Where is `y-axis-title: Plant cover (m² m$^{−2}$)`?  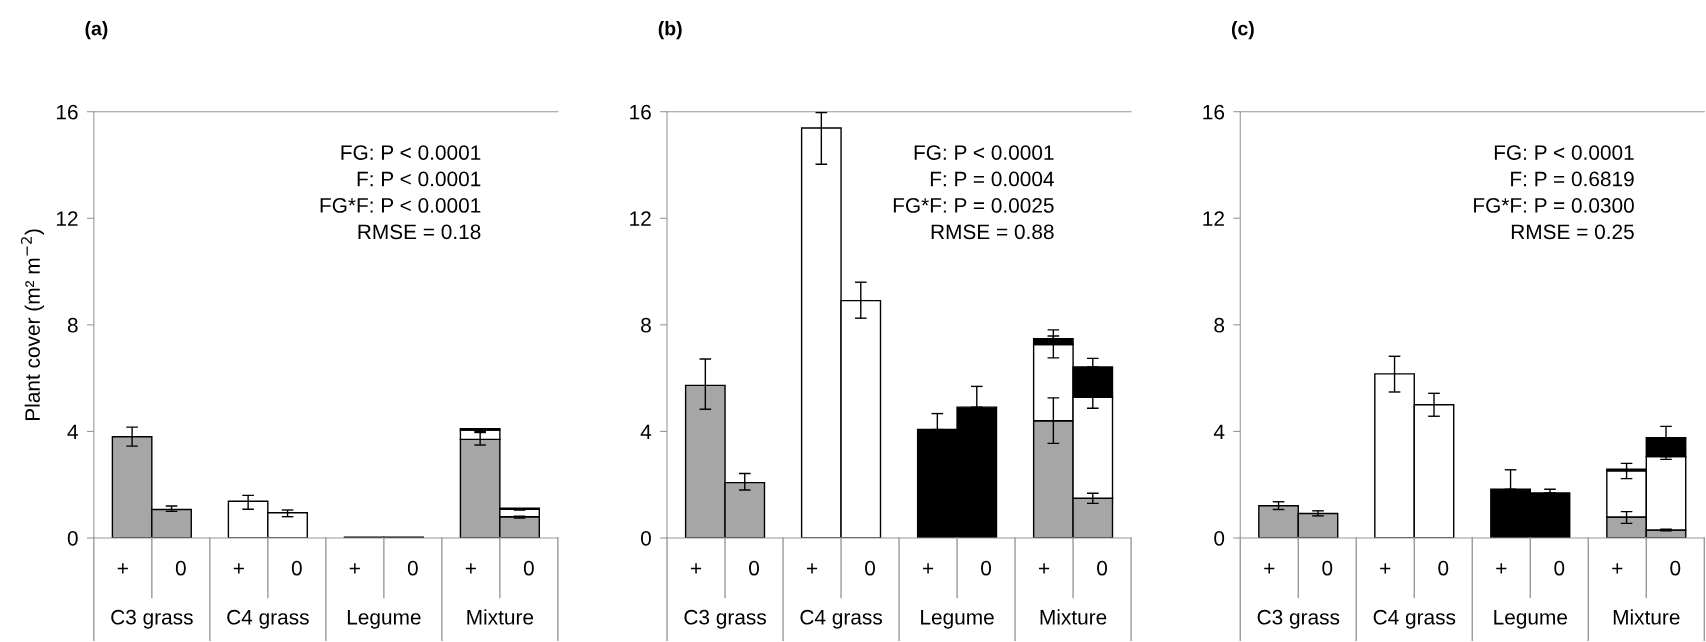
y-axis-title: Plant cover (m² m$^{−2}$) is located at coordinates (32, 325).